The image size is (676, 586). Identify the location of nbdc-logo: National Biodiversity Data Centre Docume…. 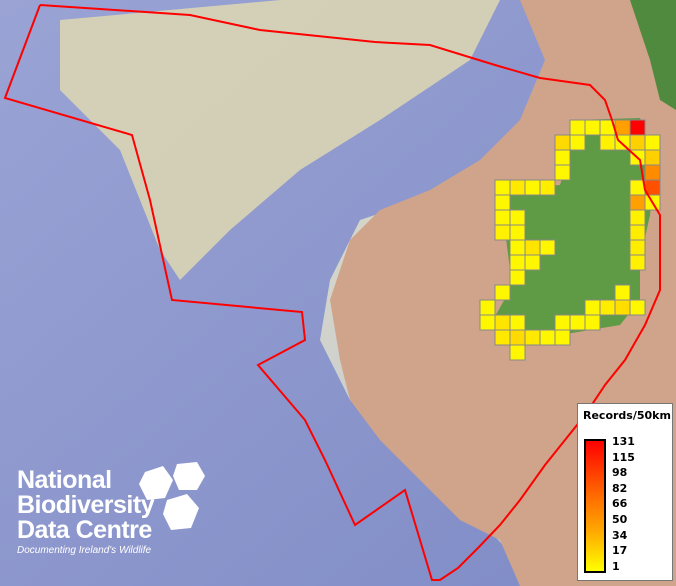
(111, 509).